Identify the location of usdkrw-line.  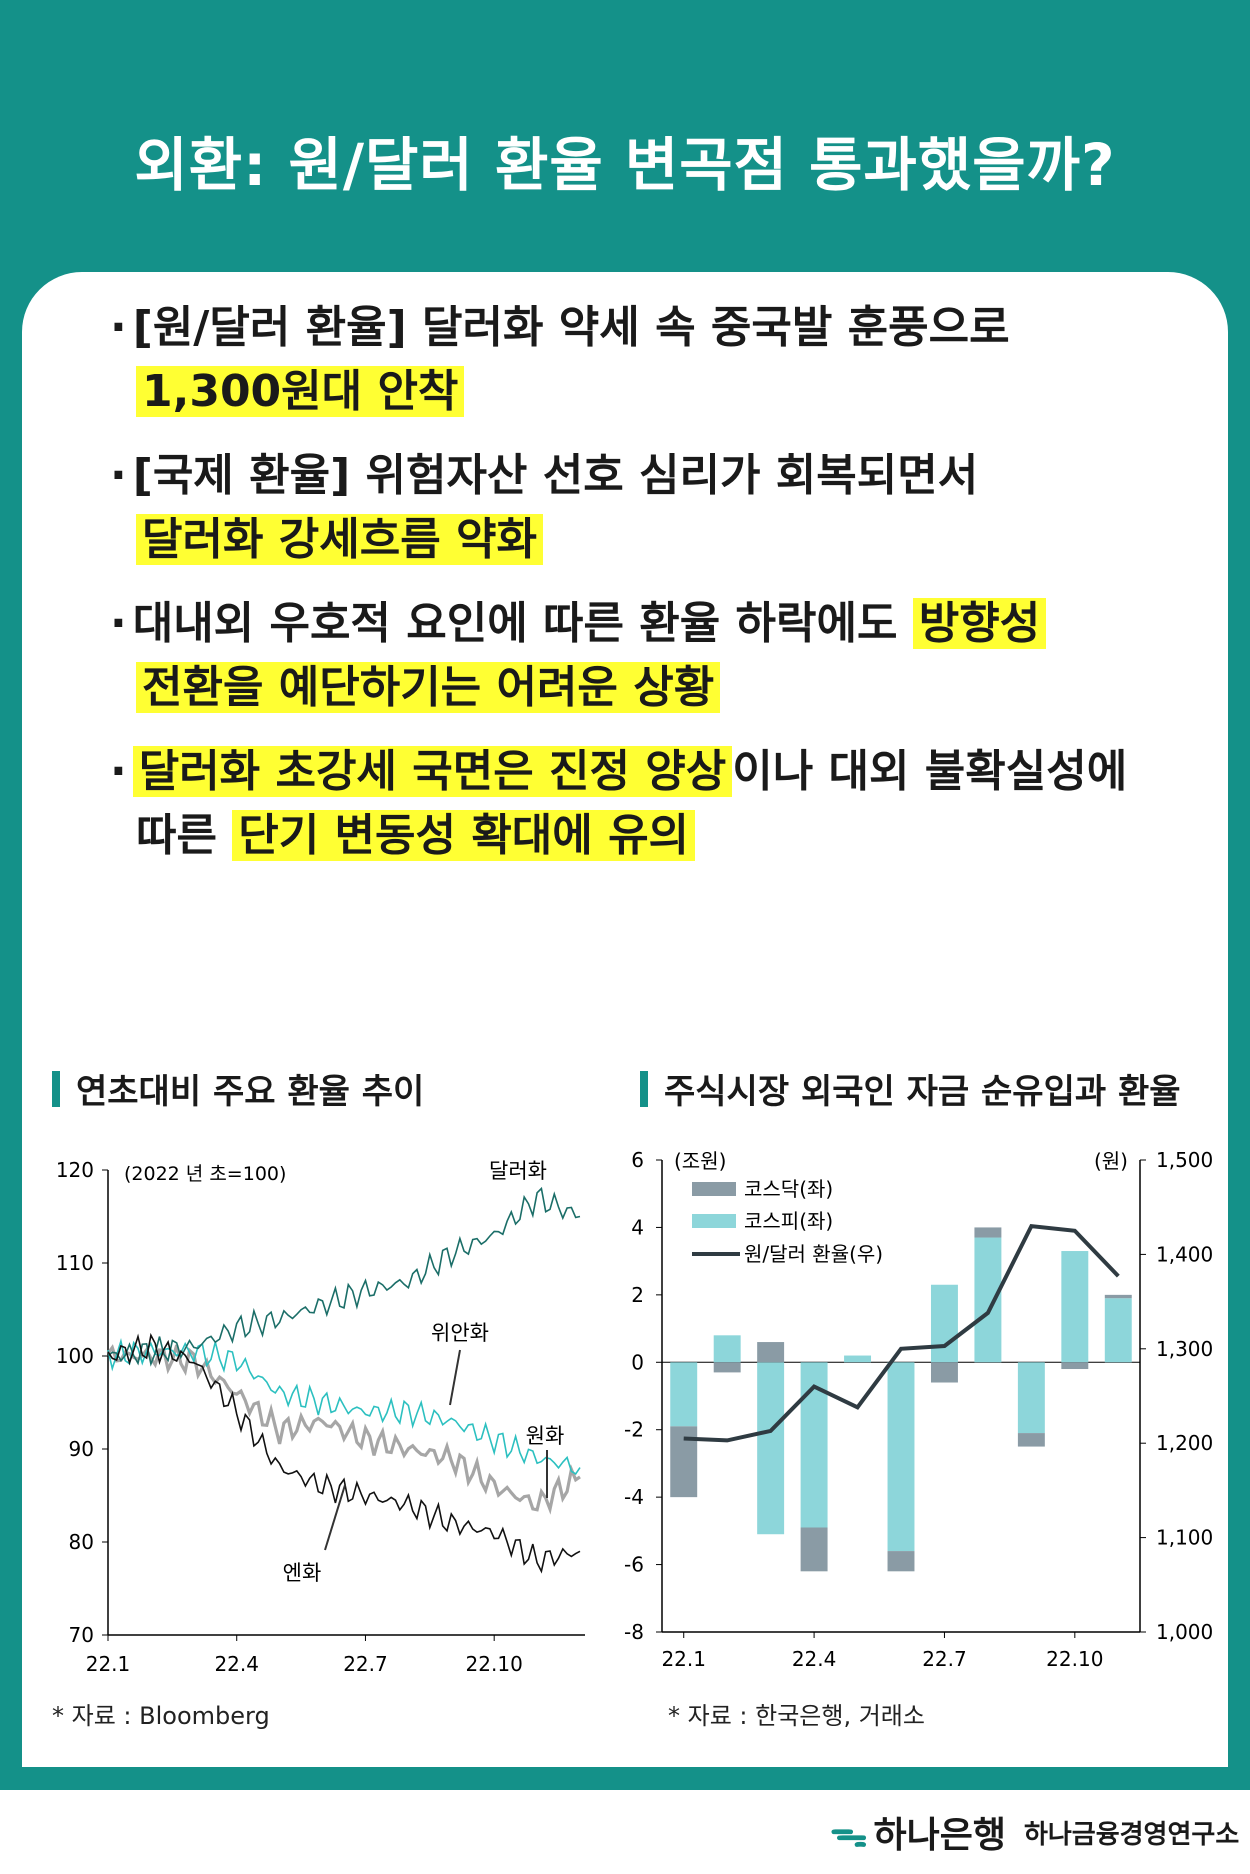
(901, 1333).